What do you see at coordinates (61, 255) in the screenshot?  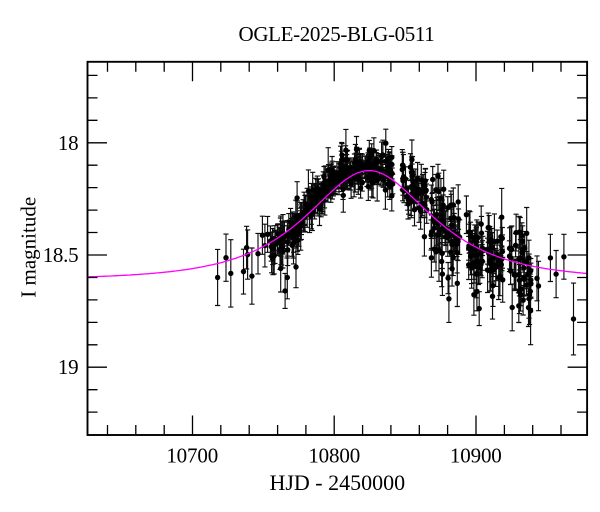 I see `svg-text: 18.5` at bounding box center [61, 255].